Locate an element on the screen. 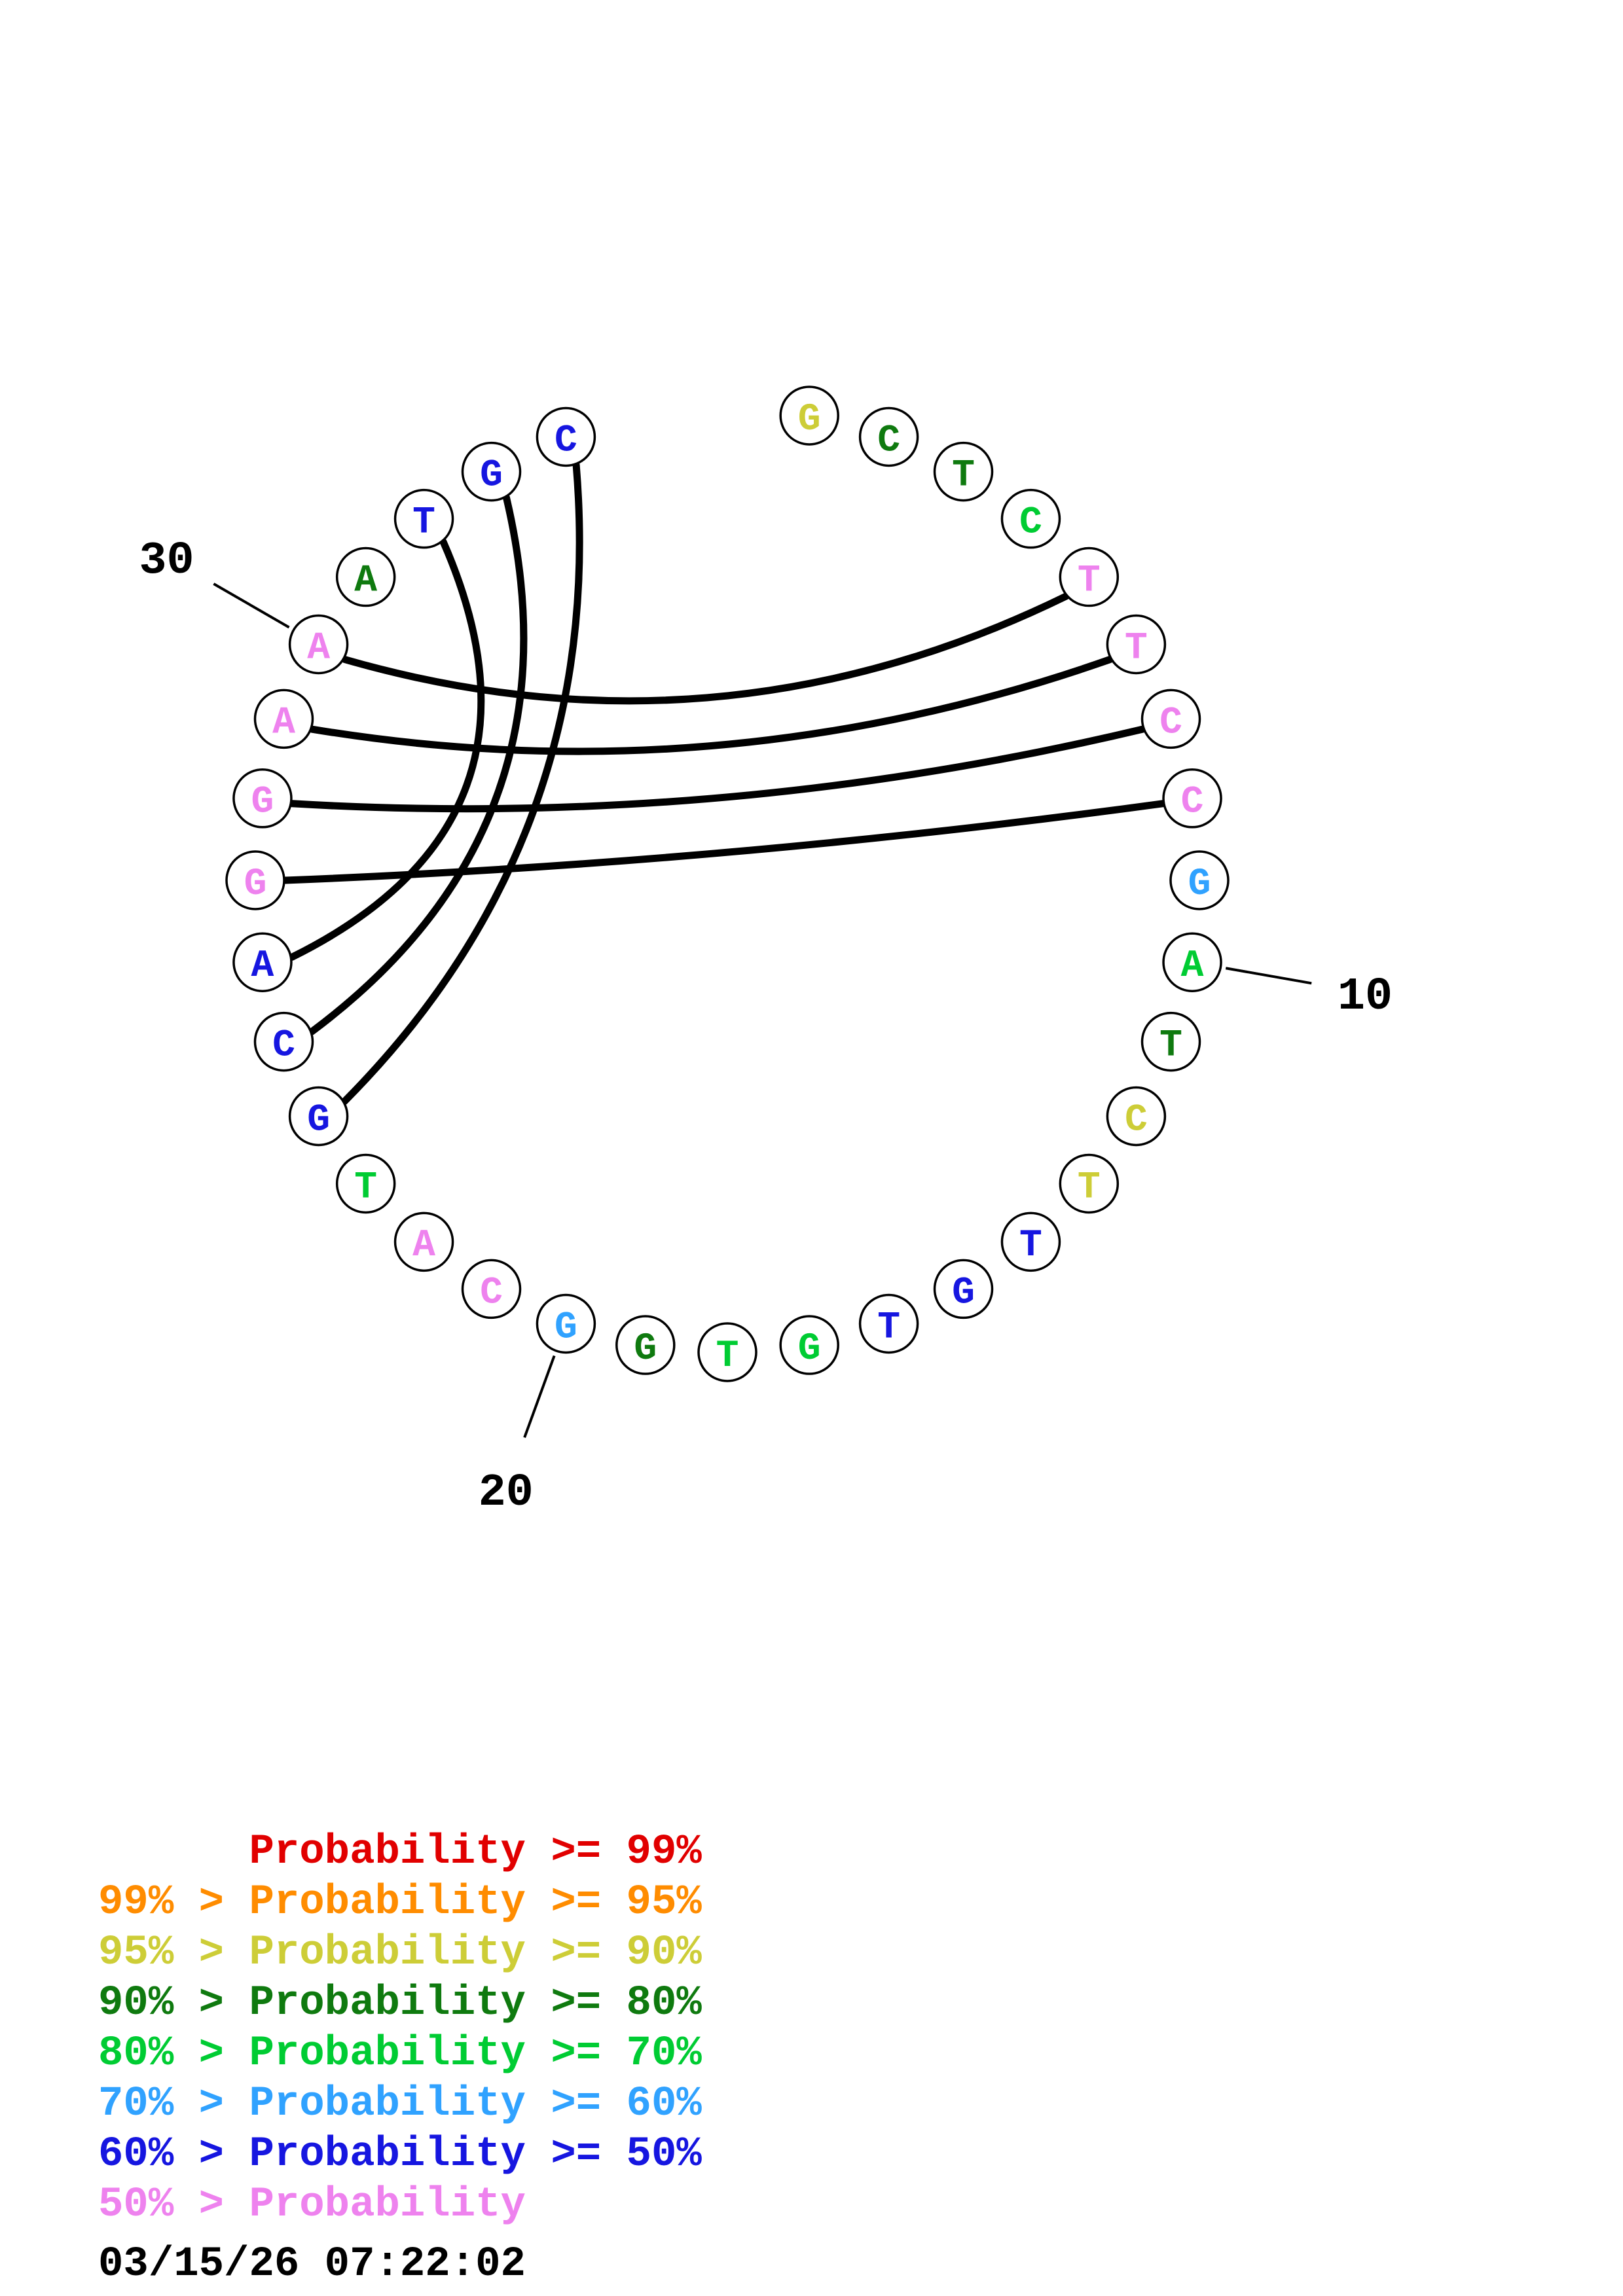 This screenshot has height=2296, width=1623. legend-line-prob-60-70: 70% > Probability >= 60% is located at coordinates (400, 2104).